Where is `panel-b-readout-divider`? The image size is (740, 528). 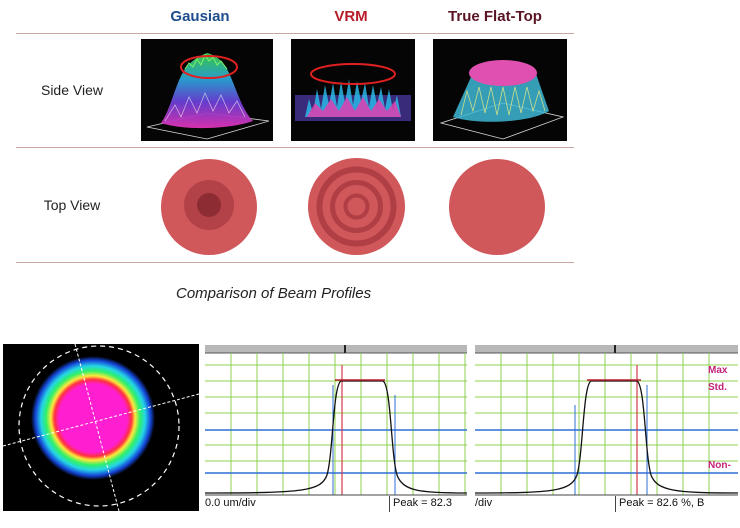
panel-b-readout-divider is located at coordinates (615, 504).